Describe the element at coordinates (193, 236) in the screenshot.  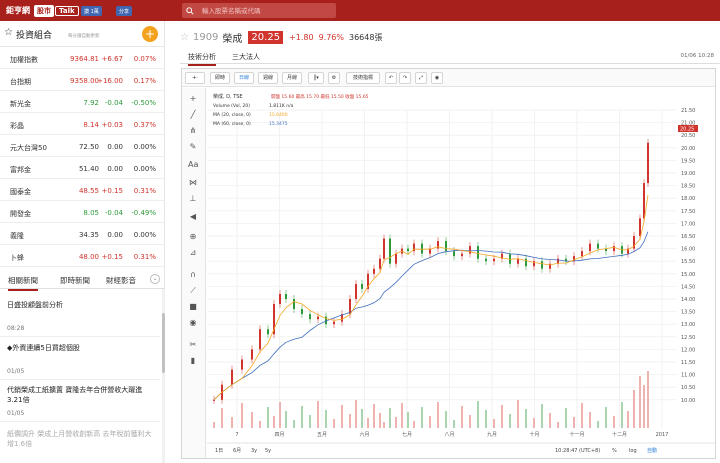
I see `zoom-icon: ⊕` at that location.